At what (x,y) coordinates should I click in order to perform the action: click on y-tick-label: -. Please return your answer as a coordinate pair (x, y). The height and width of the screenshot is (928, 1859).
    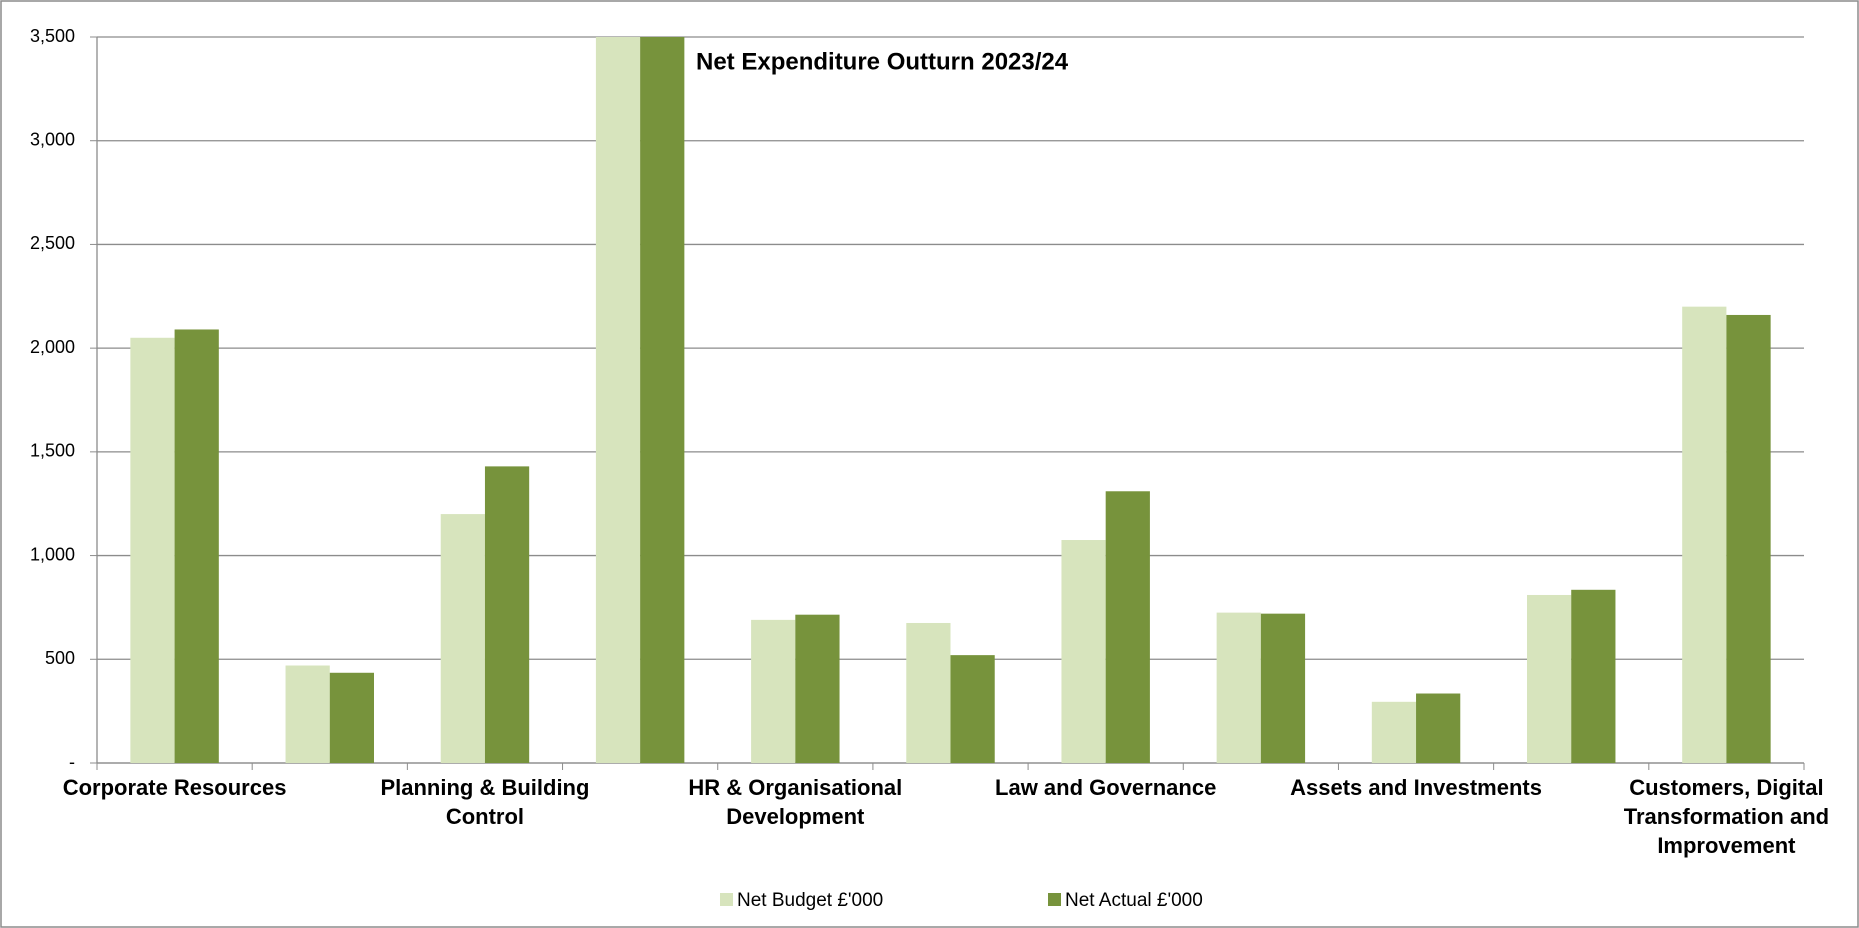
    Looking at the image, I should click on (72, 762).